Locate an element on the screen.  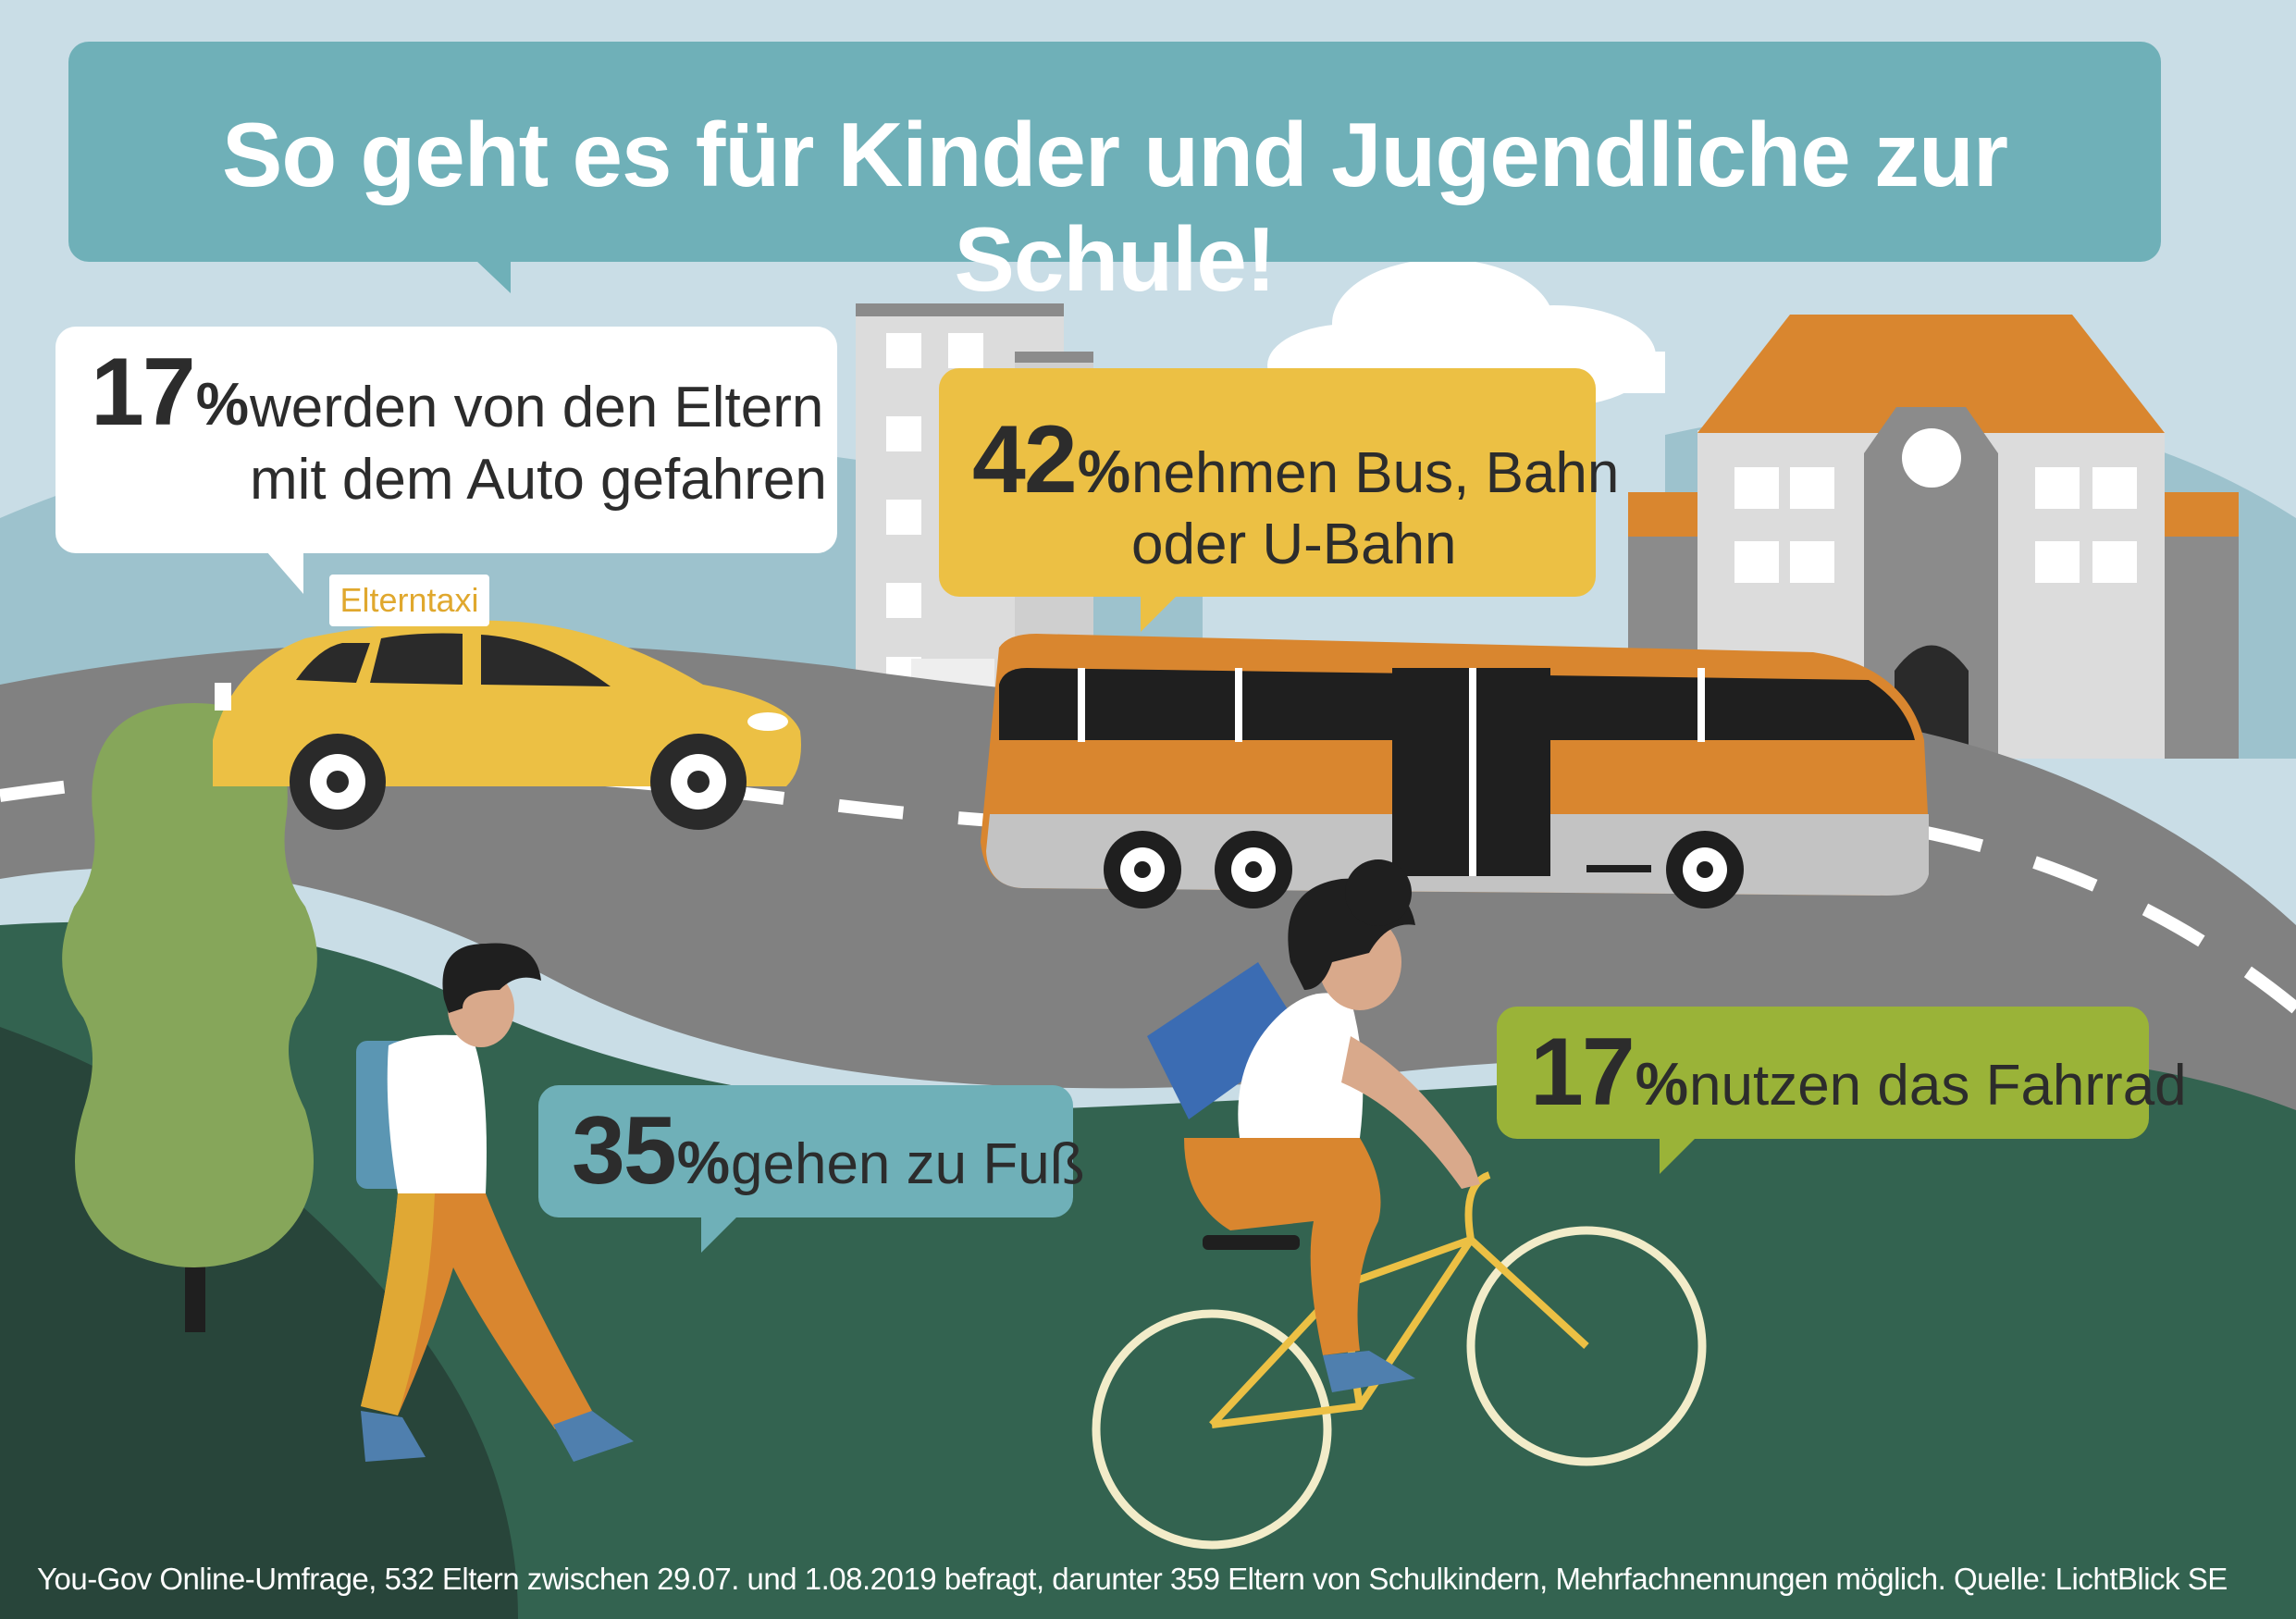
stat-bubble-walk: 35% gehen zu Fuß is located at coordinates (811, 1169).